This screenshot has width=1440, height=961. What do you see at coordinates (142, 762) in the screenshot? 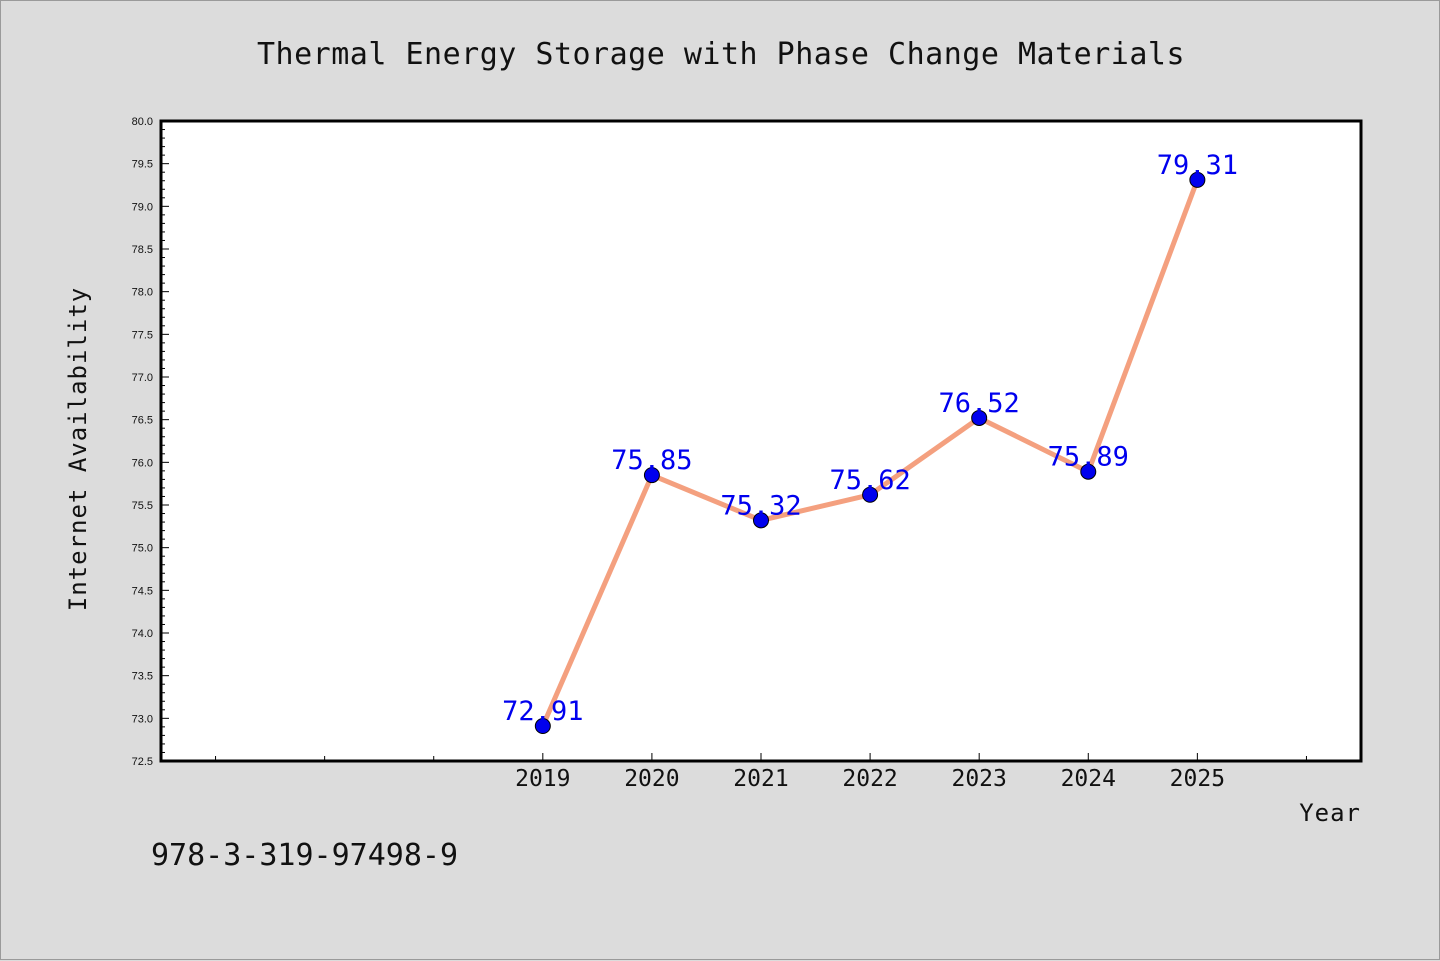
I see `y-tick-label: 72.5` at bounding box center [142, 762].